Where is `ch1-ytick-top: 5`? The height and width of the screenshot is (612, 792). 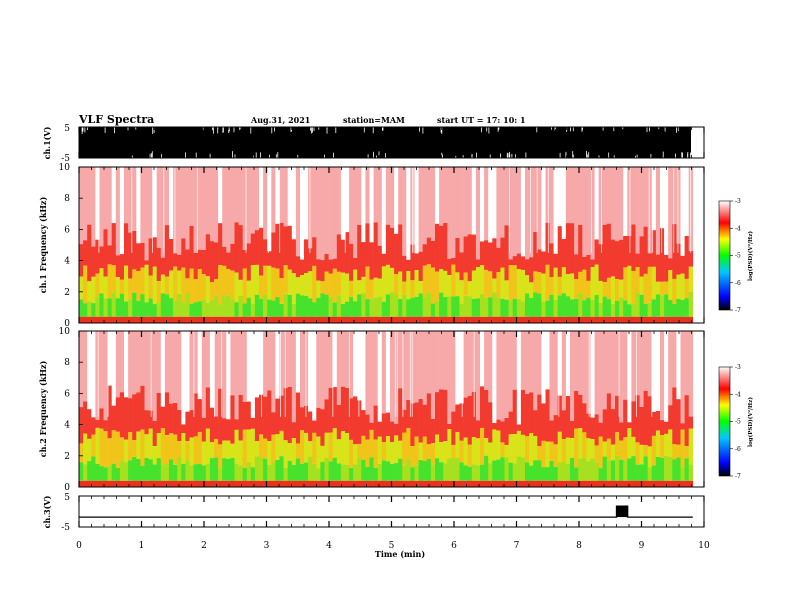 ch1-ytick-top: 5 is located at coordinates (67, 129).